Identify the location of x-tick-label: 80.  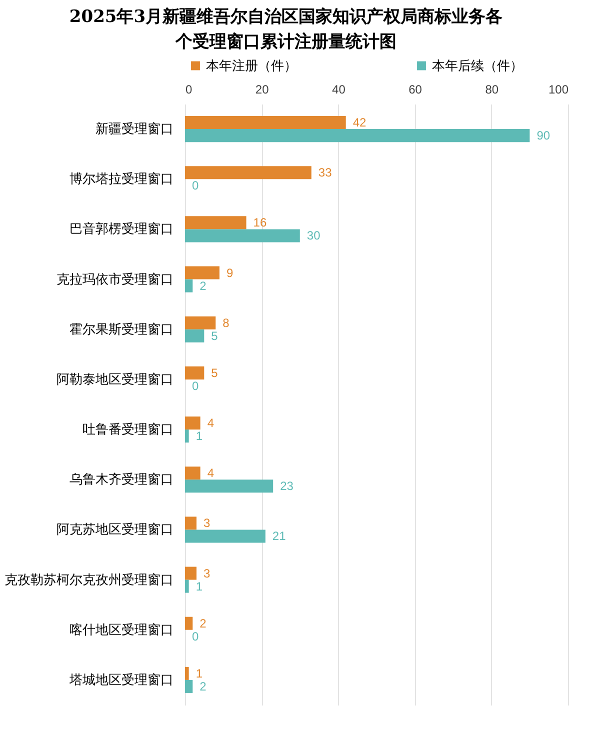
(492, 89).